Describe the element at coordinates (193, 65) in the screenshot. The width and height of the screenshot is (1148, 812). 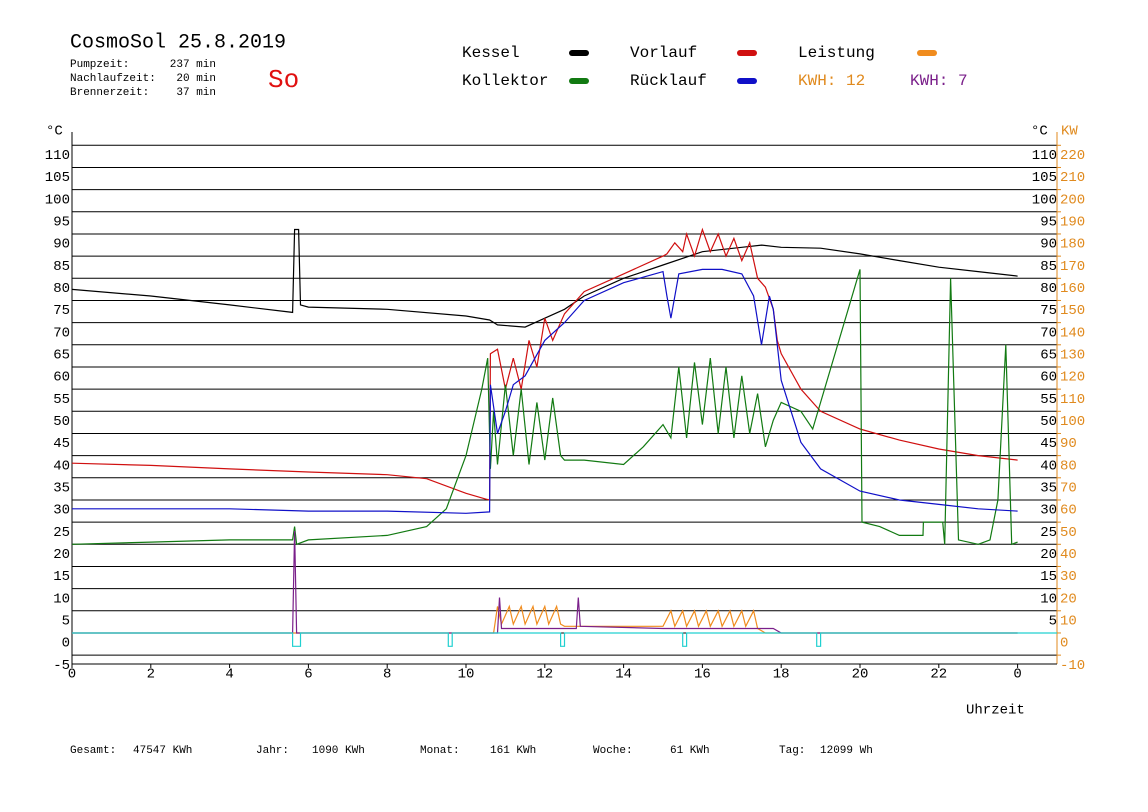
I see `info-value: 237 min` at that location.